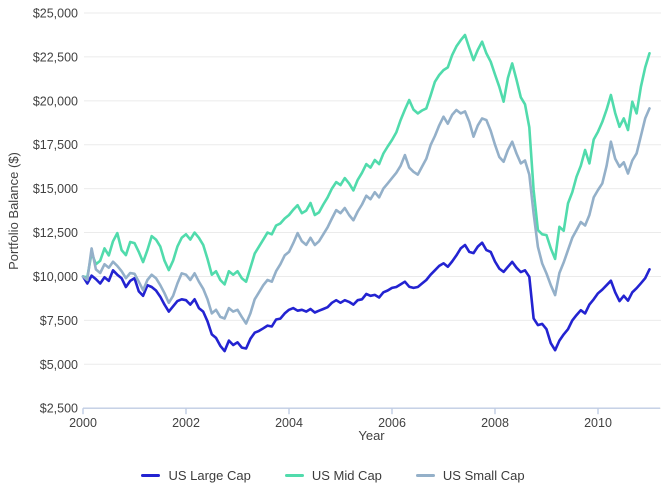 The width and height of the screenshot is (666, 497). What do you see at coordinates (294, 475) in the screenshot?
I see `legend-swatch-us-mid-cap` at bounding box center [294, 475].